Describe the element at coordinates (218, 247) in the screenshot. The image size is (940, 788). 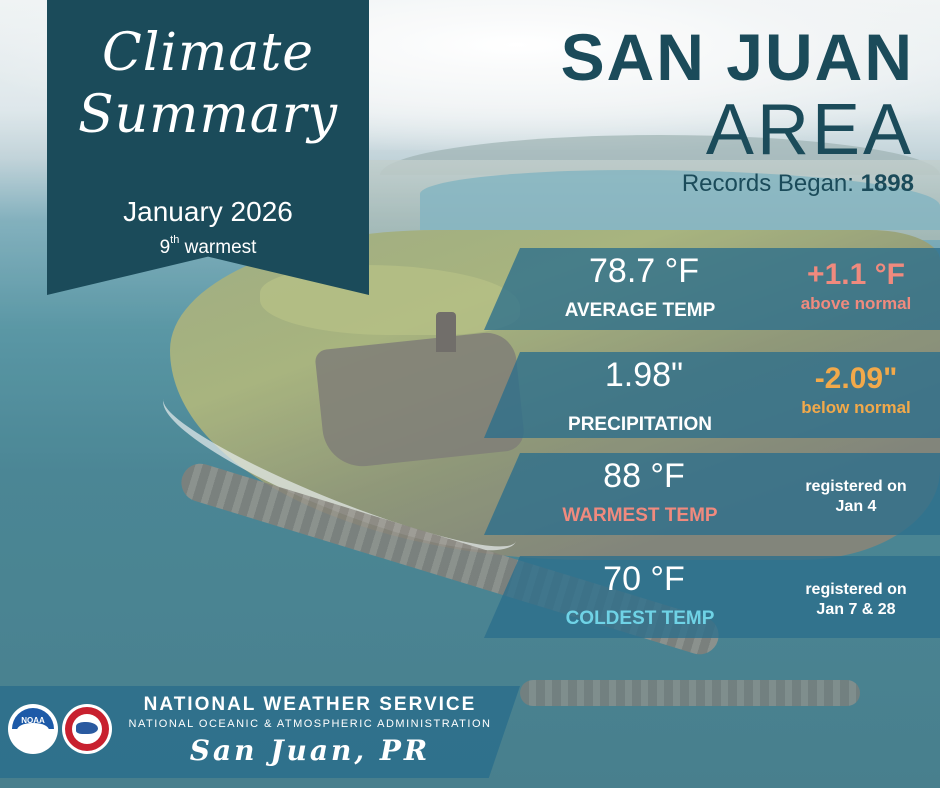
I see `warm-rank-text: warmest` at that location.